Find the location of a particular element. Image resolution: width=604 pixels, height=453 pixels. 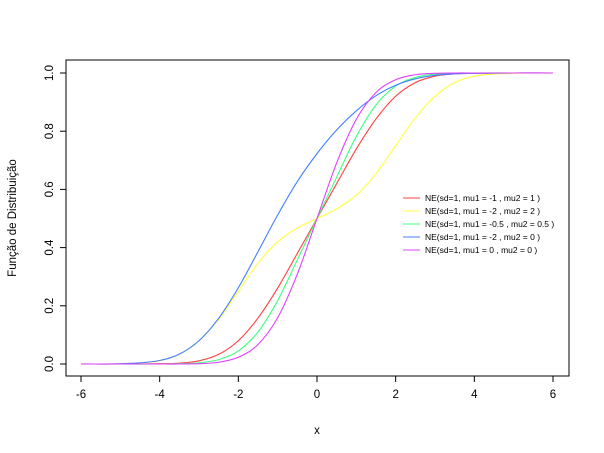

x-axis: -6 -4 -2 0 2 4 6 is located at coordinates (316, 388).